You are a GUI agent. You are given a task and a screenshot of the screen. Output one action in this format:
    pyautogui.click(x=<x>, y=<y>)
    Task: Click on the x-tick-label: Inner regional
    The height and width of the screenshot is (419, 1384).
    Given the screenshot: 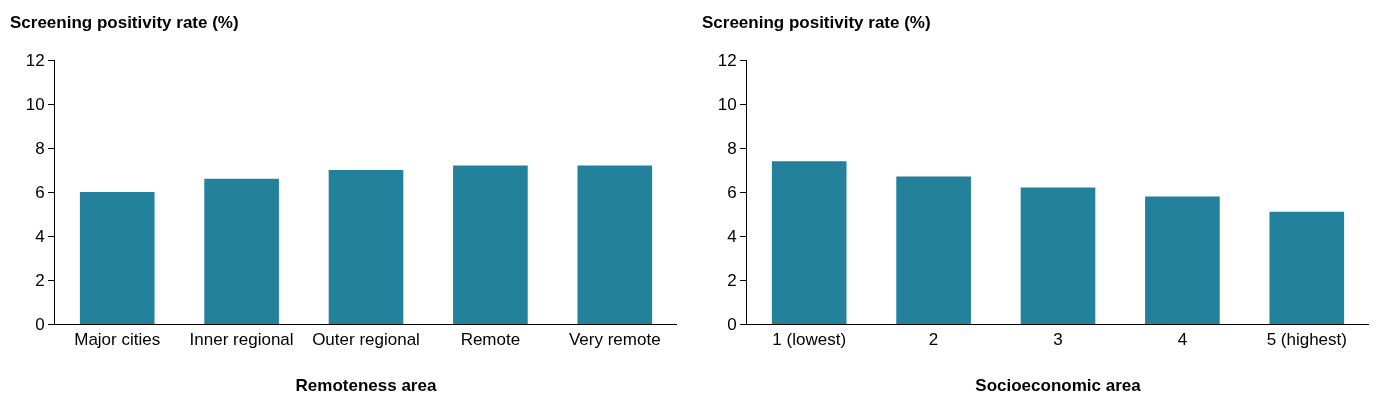 What is the action you would take?
    pyautogui.click(x=241, y=340)
    